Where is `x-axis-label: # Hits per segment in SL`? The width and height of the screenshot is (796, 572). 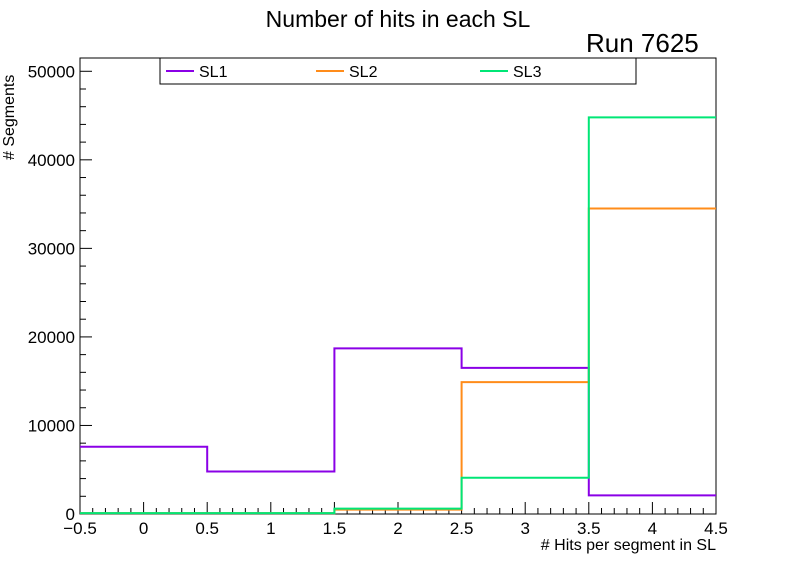 x-axis-label: # Hits per segment in SL is located at coordinates (628, 545).